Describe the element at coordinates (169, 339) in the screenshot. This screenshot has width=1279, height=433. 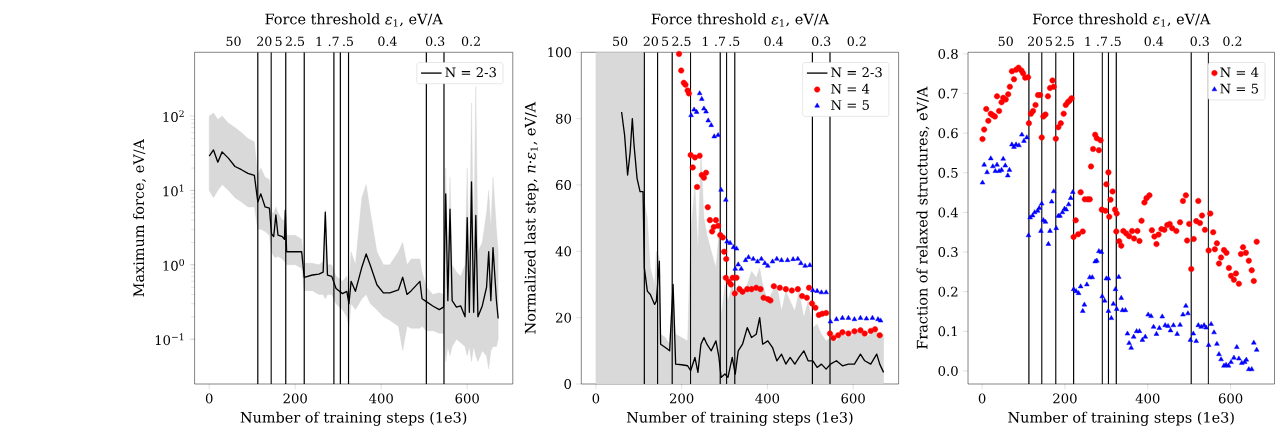
I see `y-tick-label: 10$^{−1}$` at that location.